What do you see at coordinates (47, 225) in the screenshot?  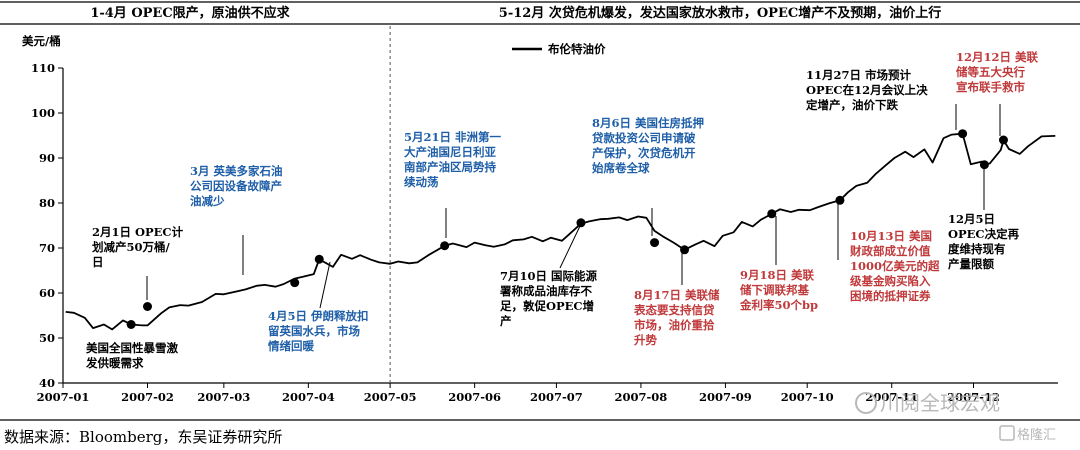 I see `y-ticks: 40 50 60 70 80 90 100 110` at bounding box center [47, 225].